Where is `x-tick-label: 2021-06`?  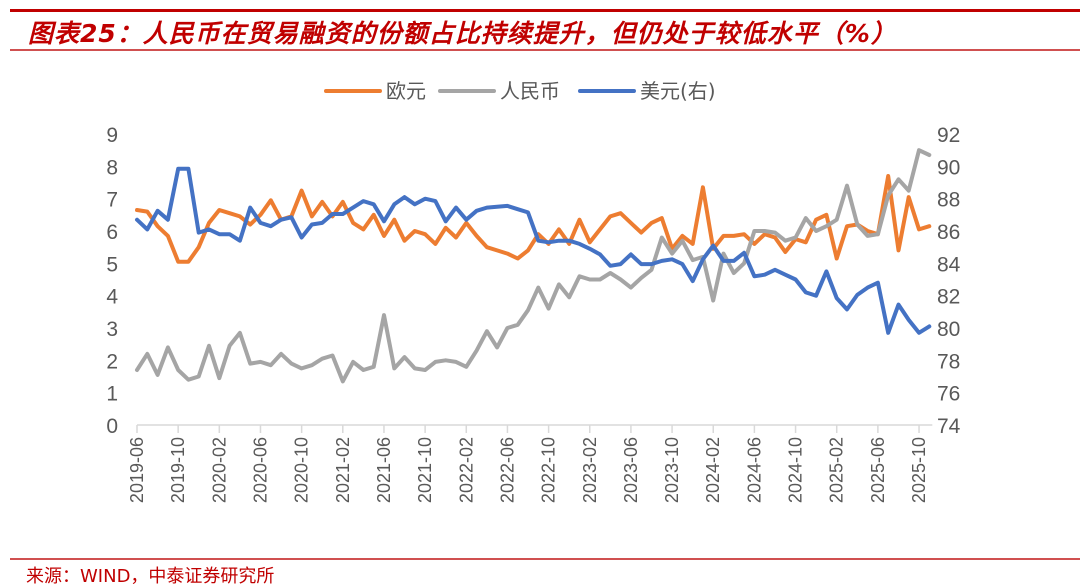
x-tick-label: 2021-06 is located at coordinates (384, 470).